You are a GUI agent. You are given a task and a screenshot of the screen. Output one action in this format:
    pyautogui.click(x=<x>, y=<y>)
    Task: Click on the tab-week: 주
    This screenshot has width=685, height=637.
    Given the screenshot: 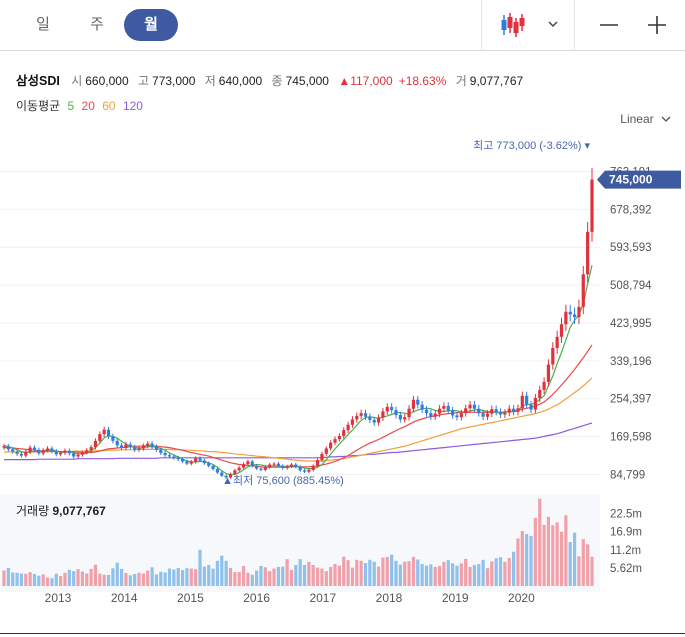 What is the action you would take?
    pyautogui.click(x=97, y=24)
    